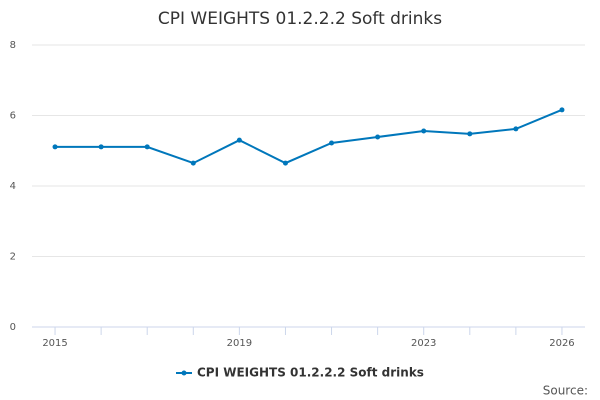 The image size is (600, 400). I want to click on chart-title: CPI WEIGHTS 01.2.2.2 Soft drinks, so click(300, 19).